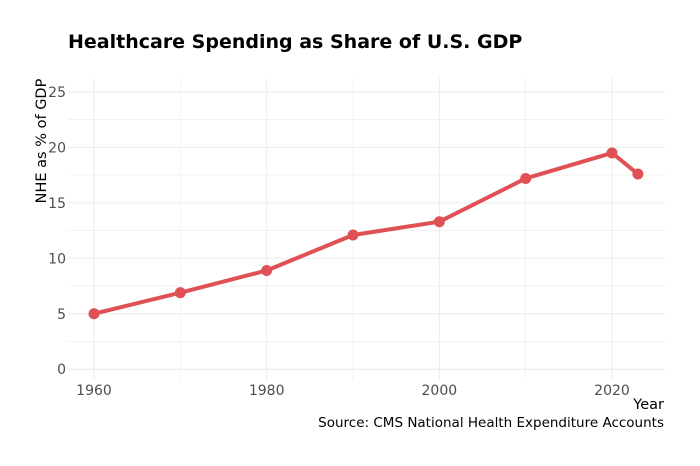 Image resolution: width=700 pixels, height=466 pixels. Describe the element at coordinates (295, 42) in the screenshot. I see `chart-title: Healthcare Spending as Share of U.S. GDP` at that location.